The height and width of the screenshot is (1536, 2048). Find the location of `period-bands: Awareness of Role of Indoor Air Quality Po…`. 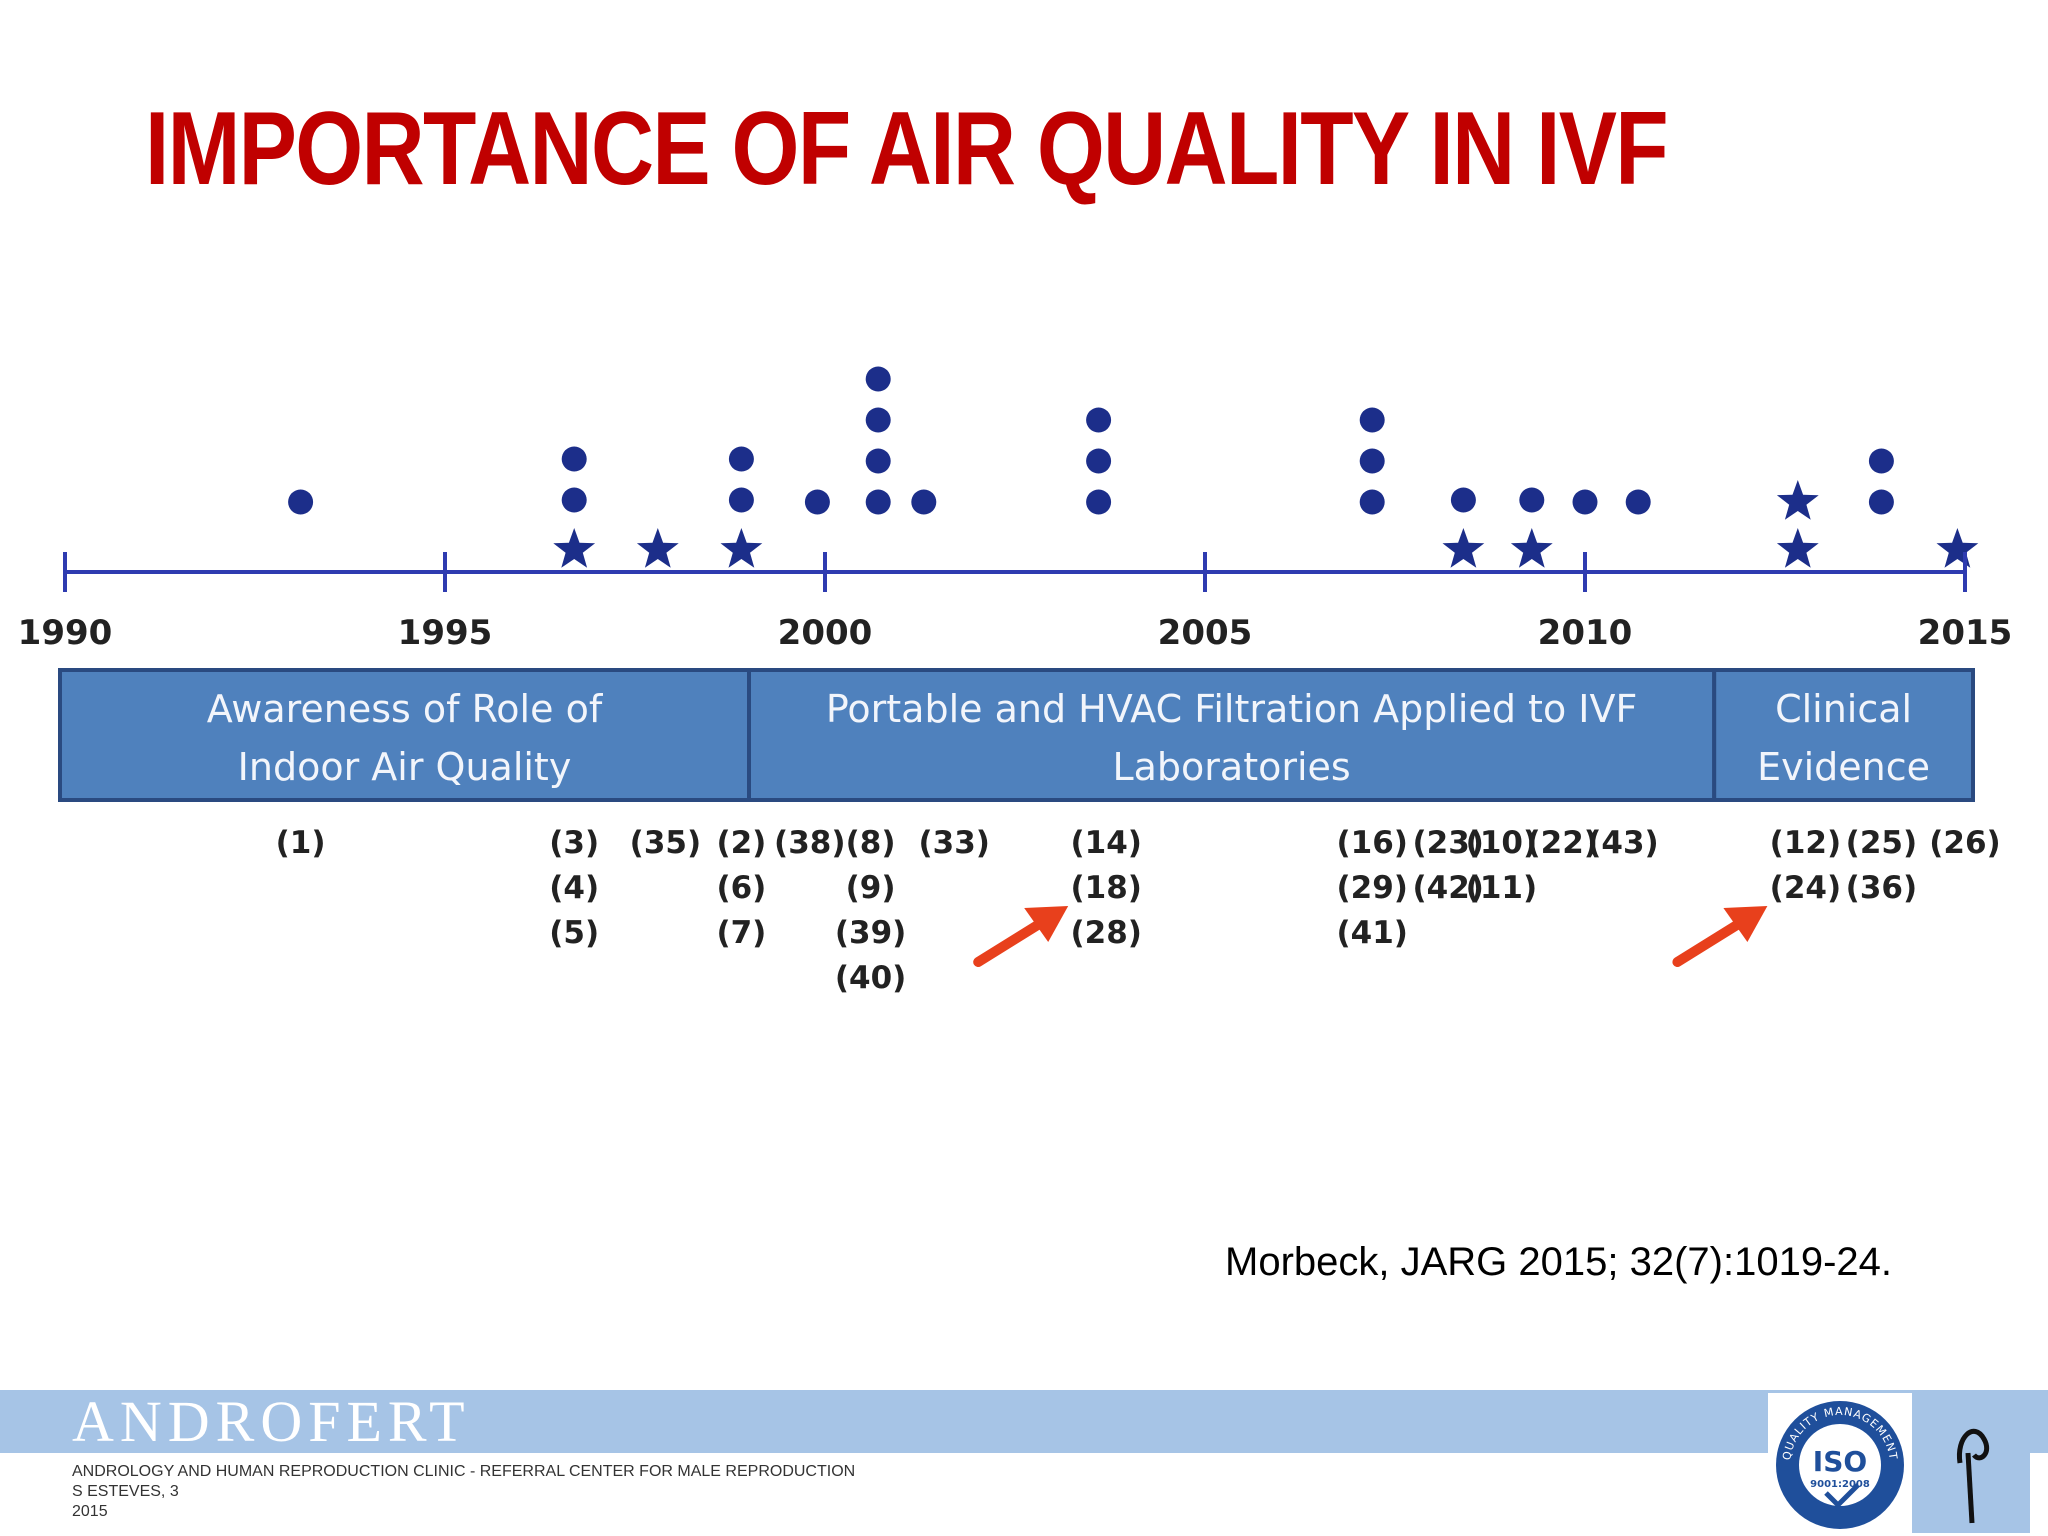

period-bands: Awareness of Role of Indoor Air Quality Po… is located at coordinates (1016, 735).